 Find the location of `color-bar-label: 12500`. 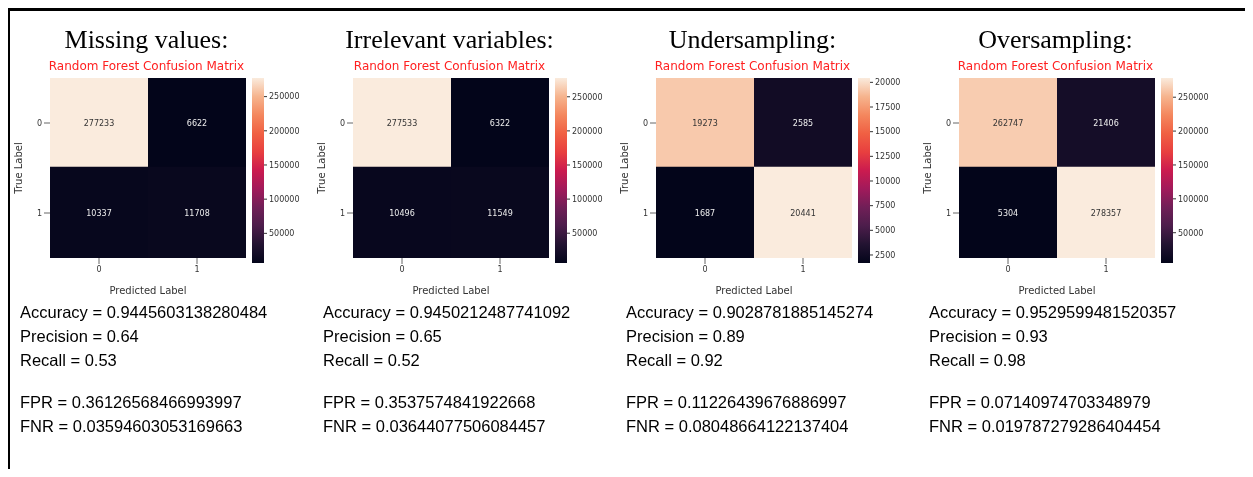

color-bar-label: 12500 is located at coordinates (888, 157).